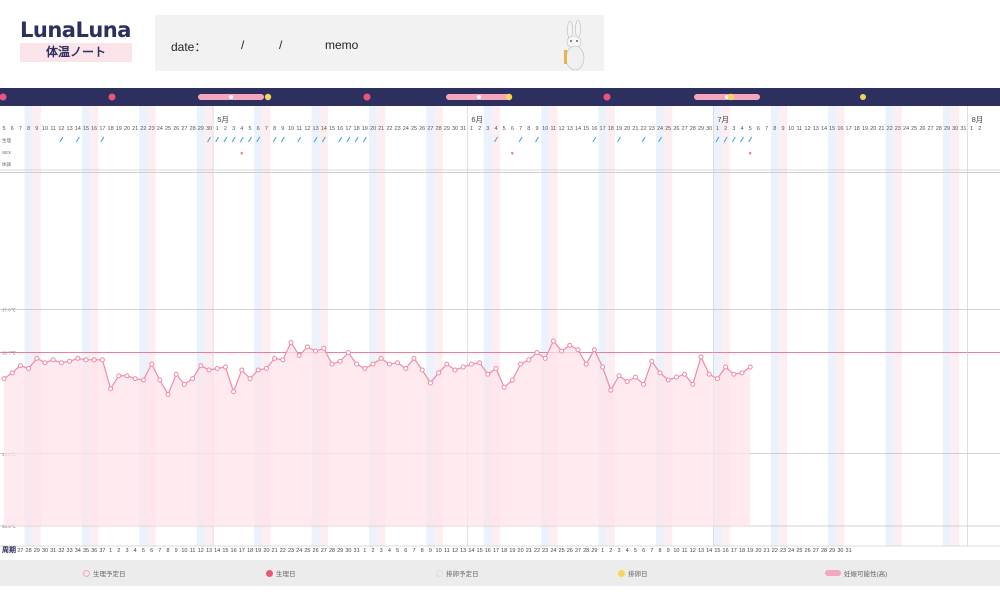  Describe the element at coordinates (379, 43) in the screenshot. I see `memo-panel: date： / / memo` at that location.